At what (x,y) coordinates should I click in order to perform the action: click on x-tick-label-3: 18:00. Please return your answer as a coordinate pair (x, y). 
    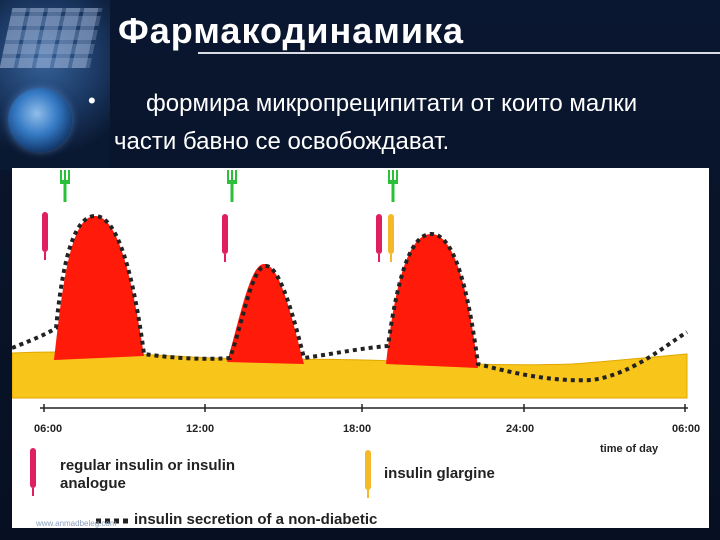
    Looking at the image, I should click on (357, 429).